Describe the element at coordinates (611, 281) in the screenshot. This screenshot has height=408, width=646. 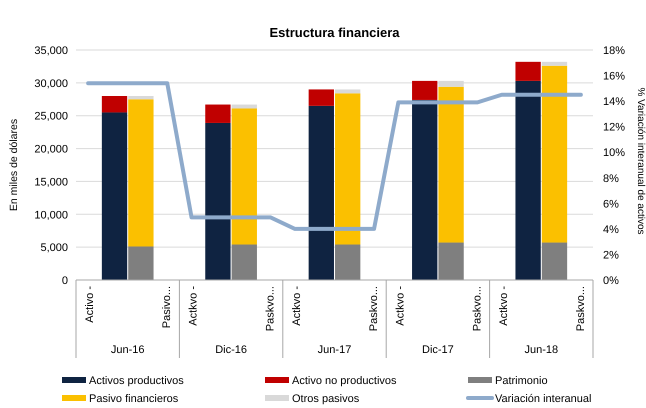
I see `y2-tick-label: 0%` at that location.